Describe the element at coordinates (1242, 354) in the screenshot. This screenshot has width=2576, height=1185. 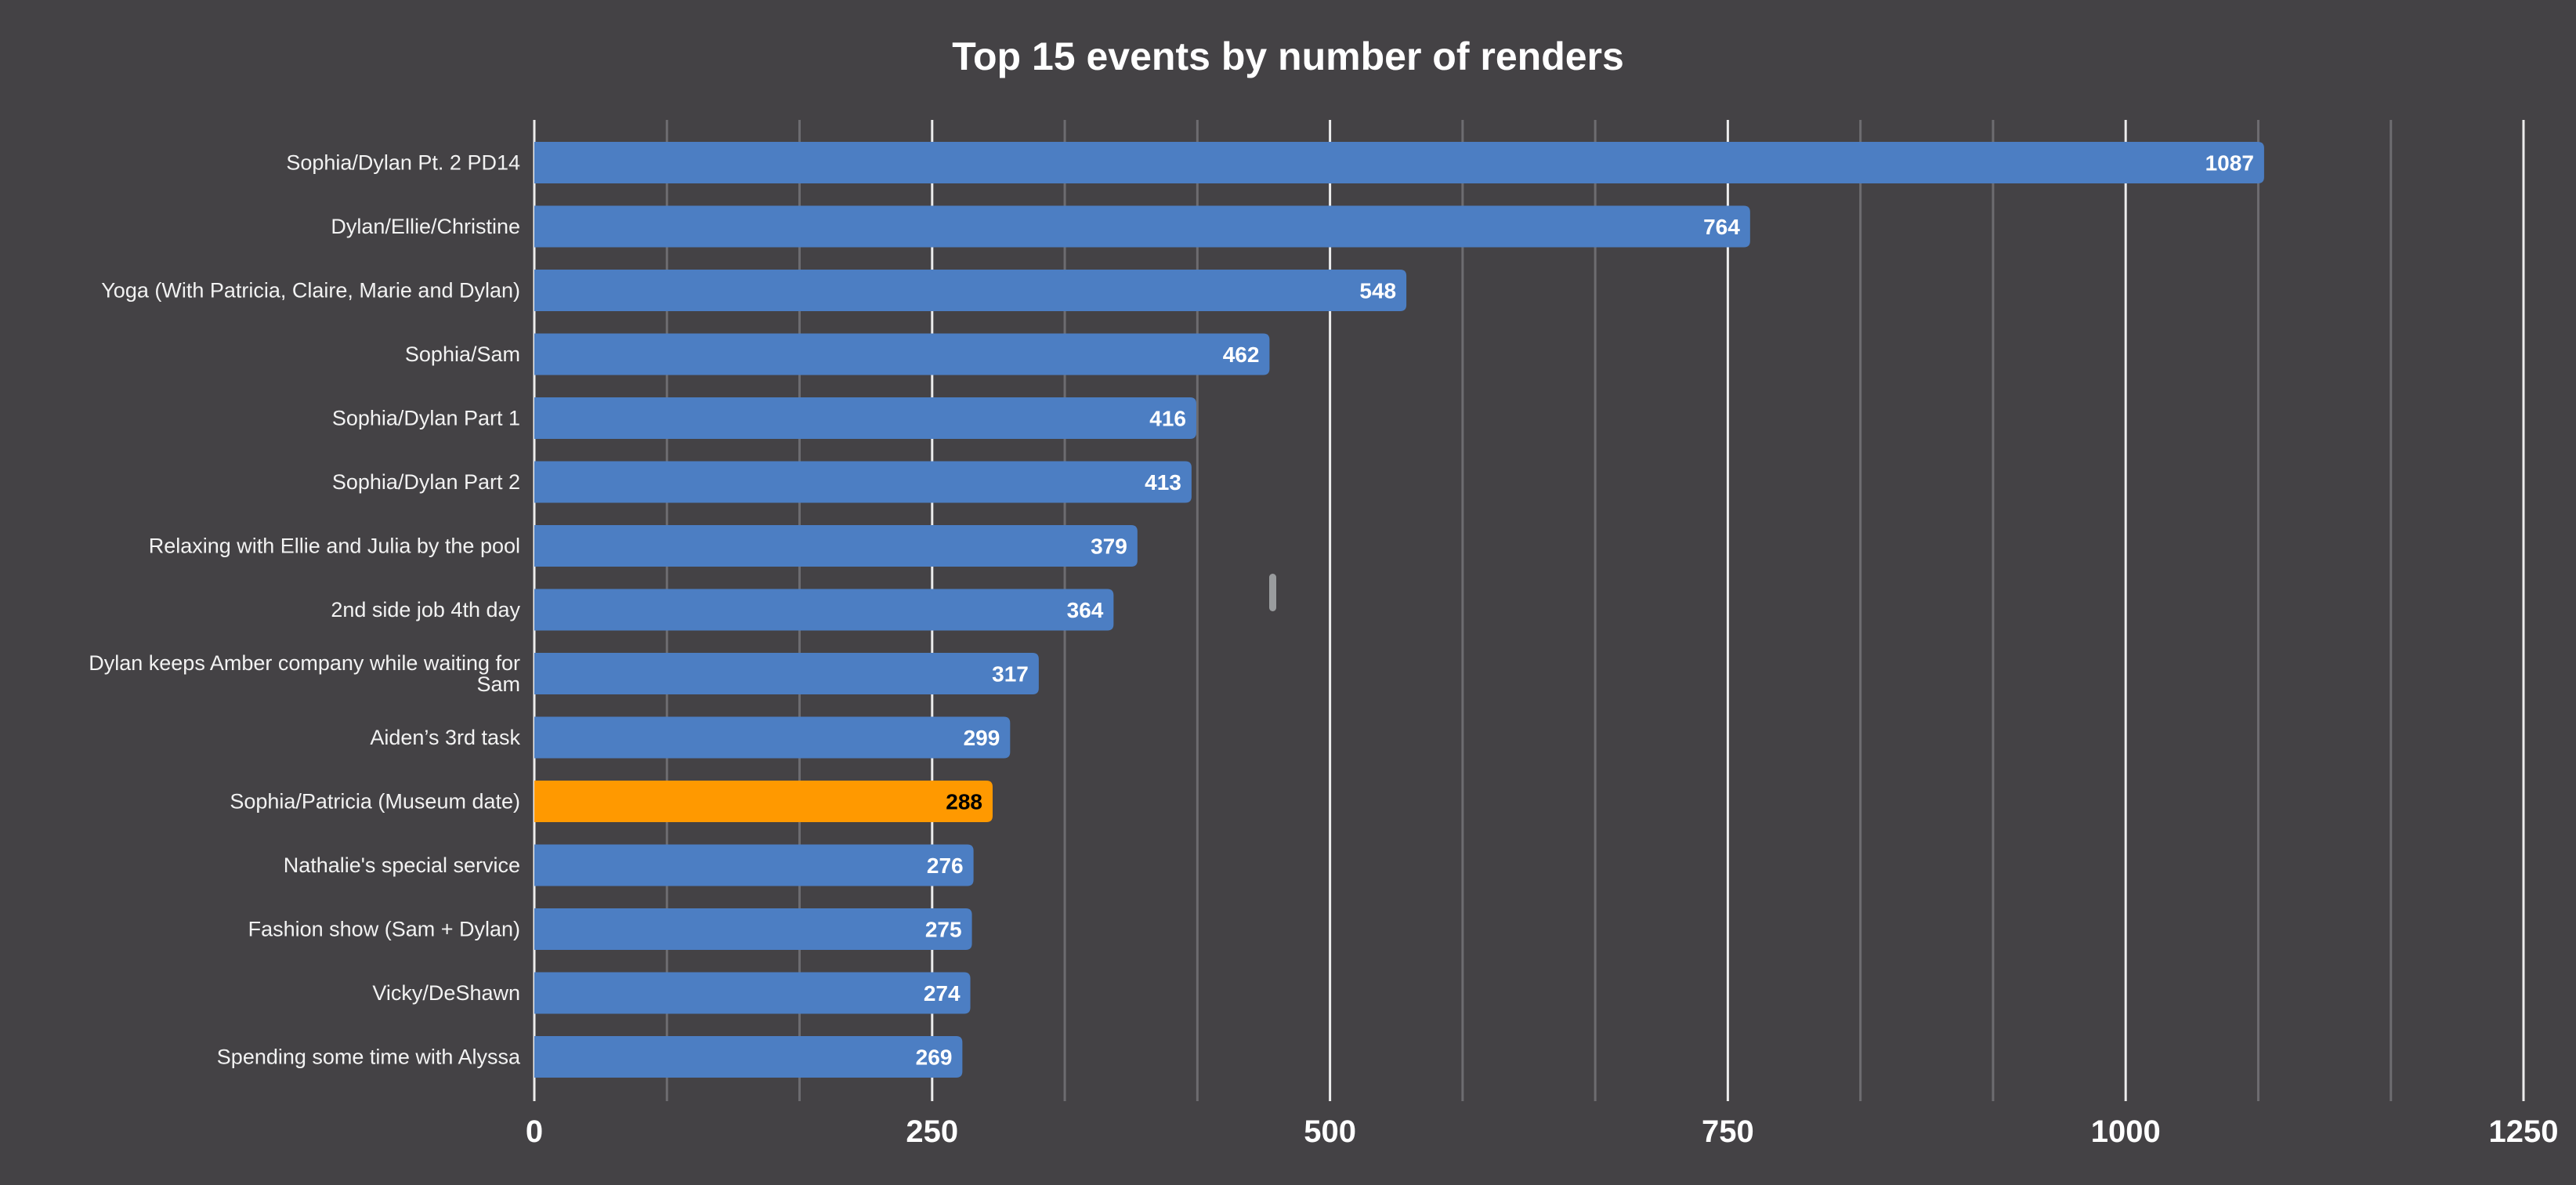
I see `bar-value-label: 462` at that location.